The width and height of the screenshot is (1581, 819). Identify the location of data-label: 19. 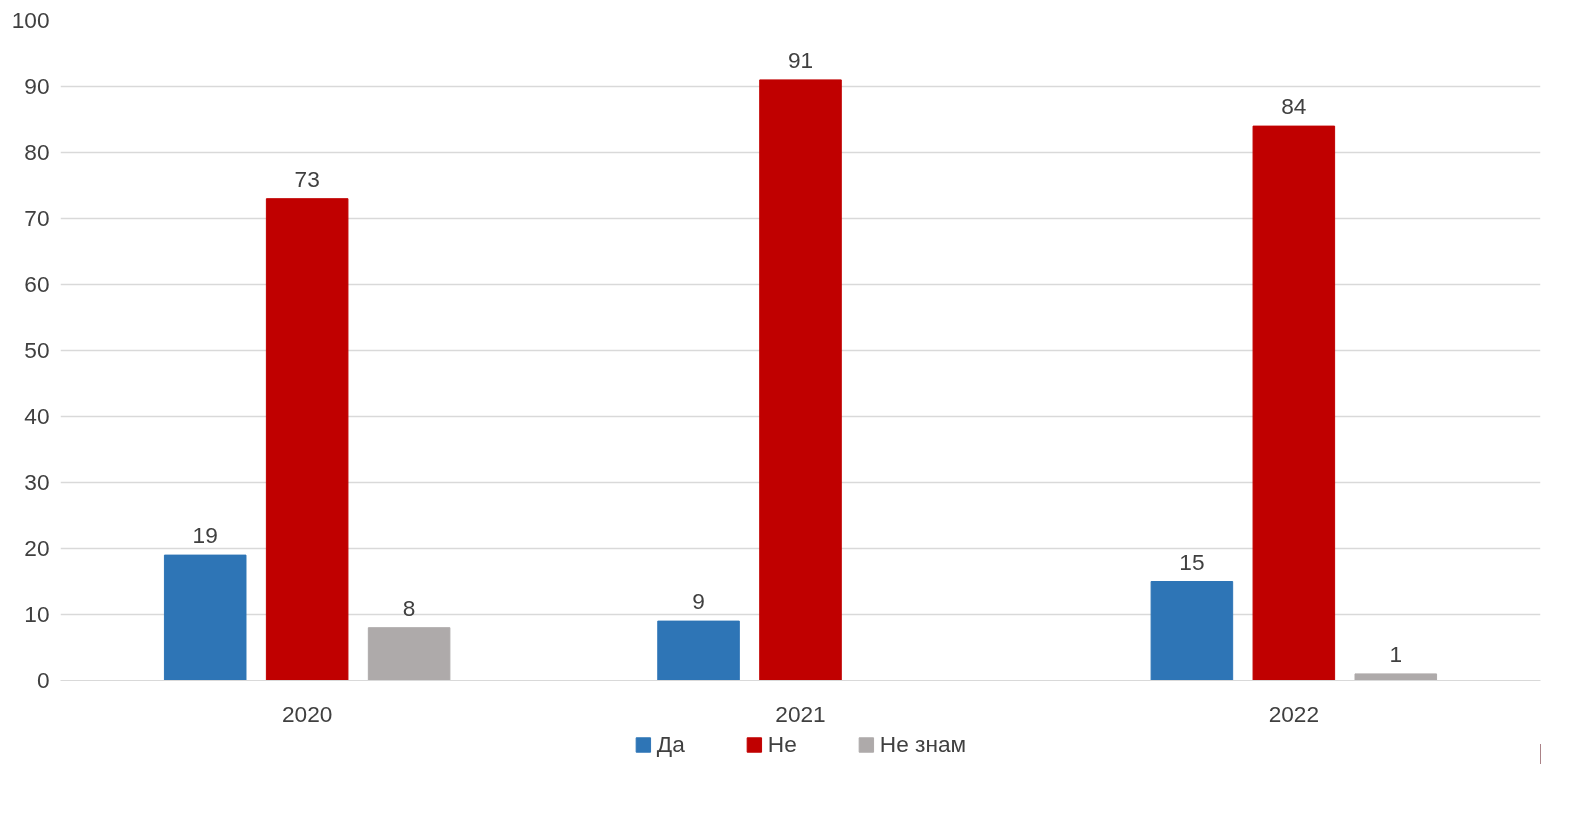
(205, 535).